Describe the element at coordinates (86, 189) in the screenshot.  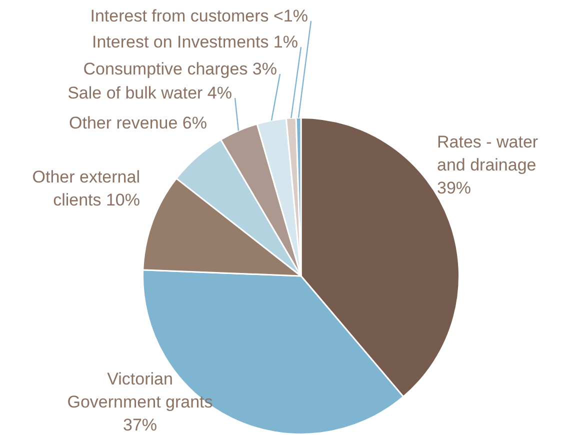
I see `slice-label: Other external clients 10%` at that location.